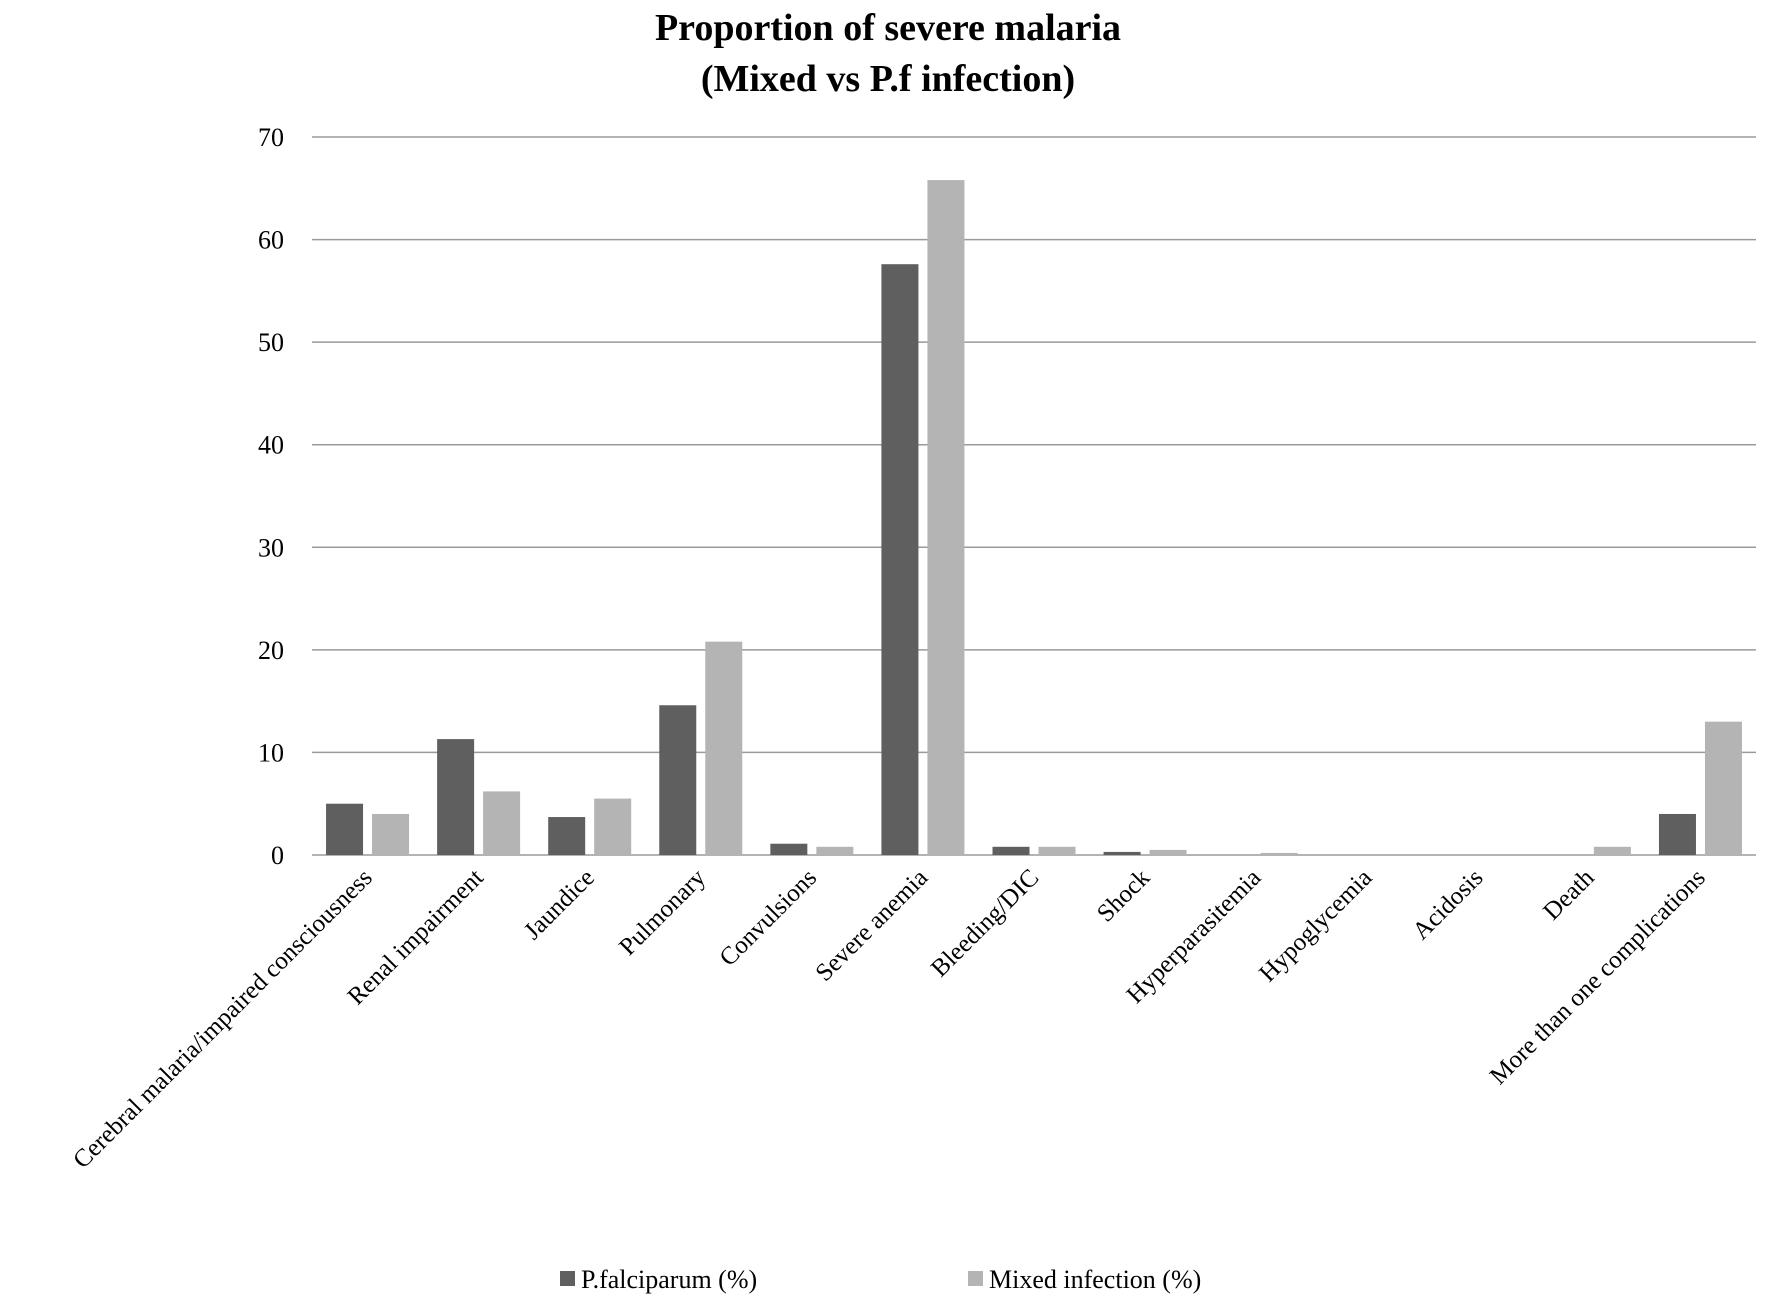 The image size is (1776, 1311). What do you see at coordinates (1448, 904) in the screenshot?
I see `x-category-label: Acidosis` at bounding box center [1448, 904].